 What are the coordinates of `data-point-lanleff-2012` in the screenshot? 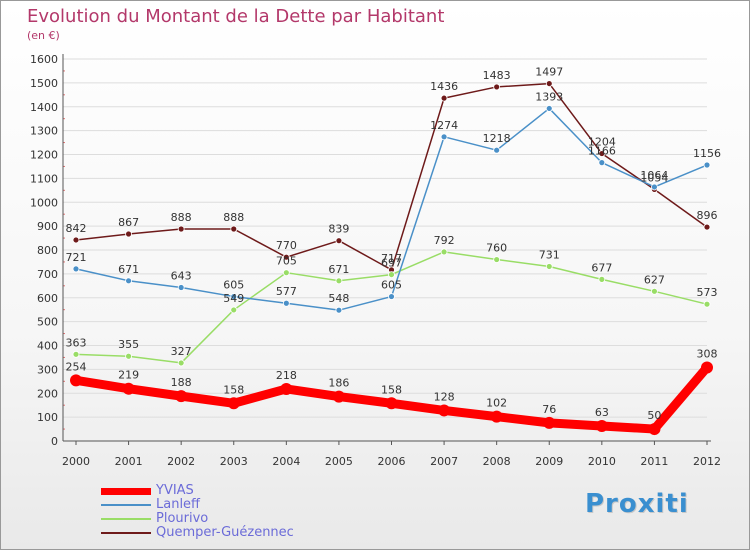 It's located at (707, 165).